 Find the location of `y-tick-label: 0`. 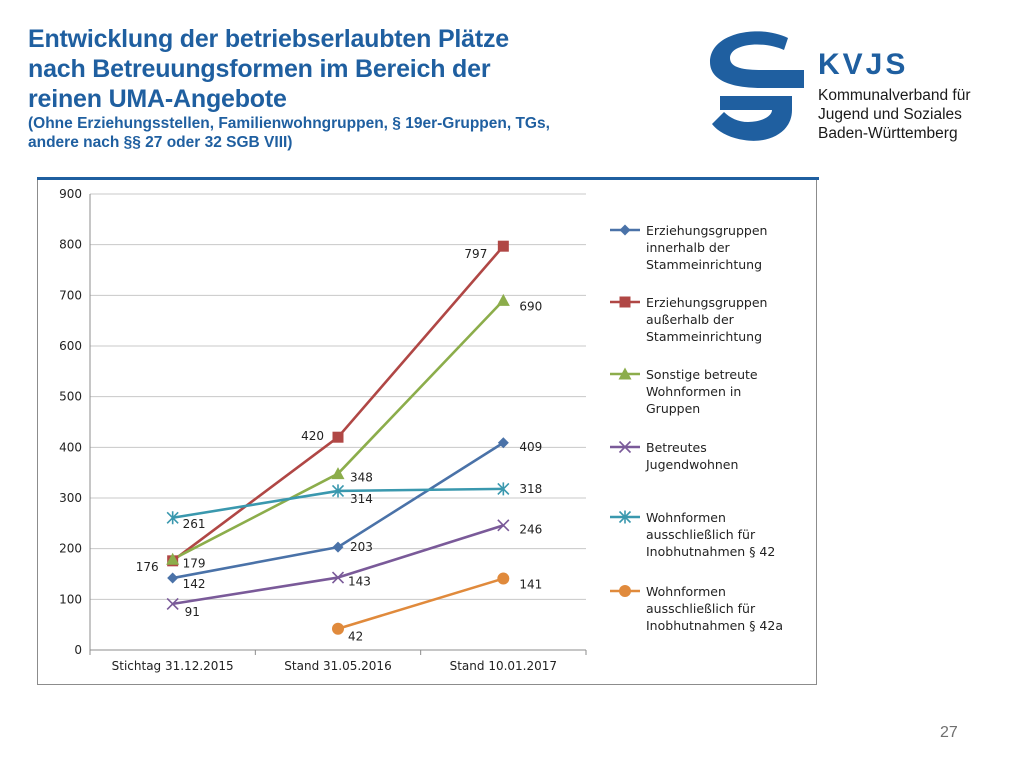

y-tick-label: 0 is located at coordinates (78, 650).